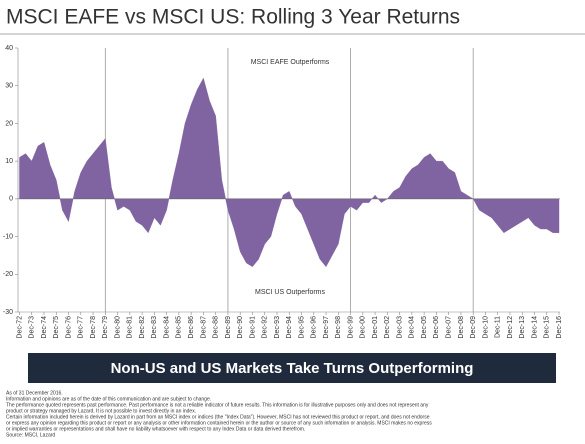 The width and height of the screenshot is (585, 444). I want to click on x-tick-label: Dec-15, so click(547, 327).